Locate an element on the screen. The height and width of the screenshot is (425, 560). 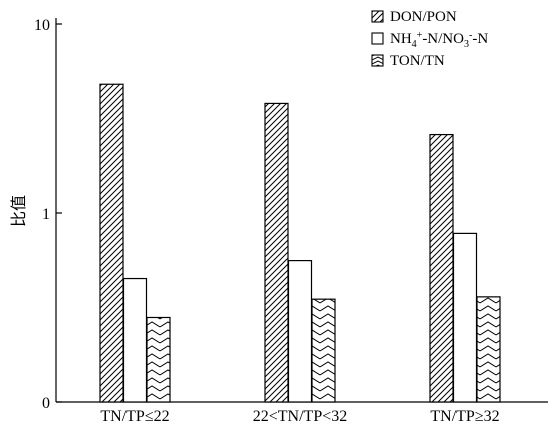
x-tick-label: TN/TP≥32 is located at coordinates (464, 416).